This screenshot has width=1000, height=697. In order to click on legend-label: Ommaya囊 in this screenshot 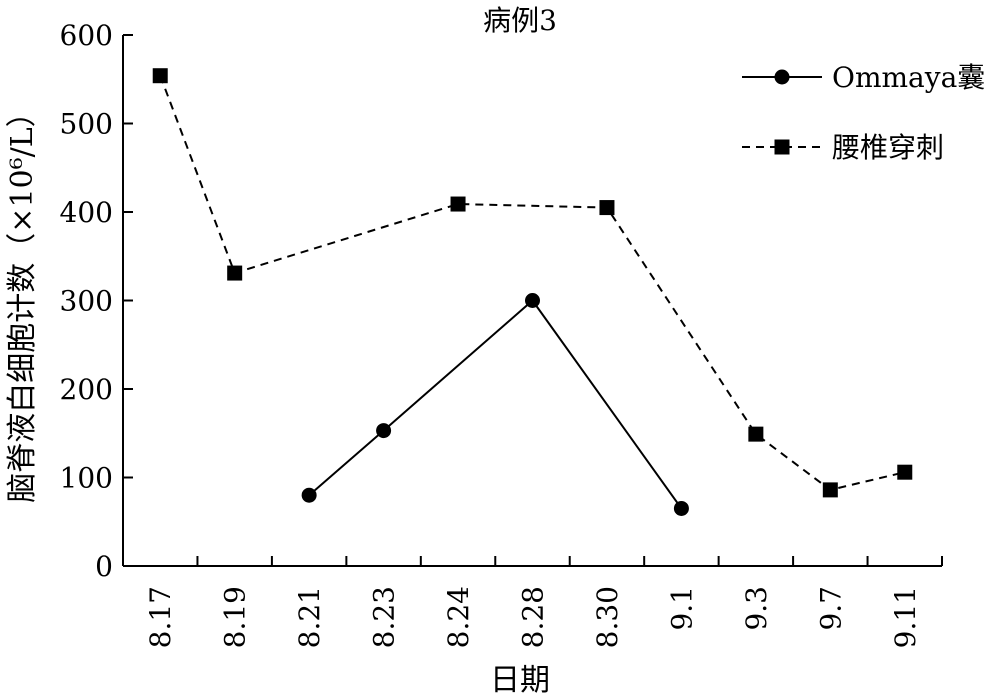, I will do `click(908, 77)`.